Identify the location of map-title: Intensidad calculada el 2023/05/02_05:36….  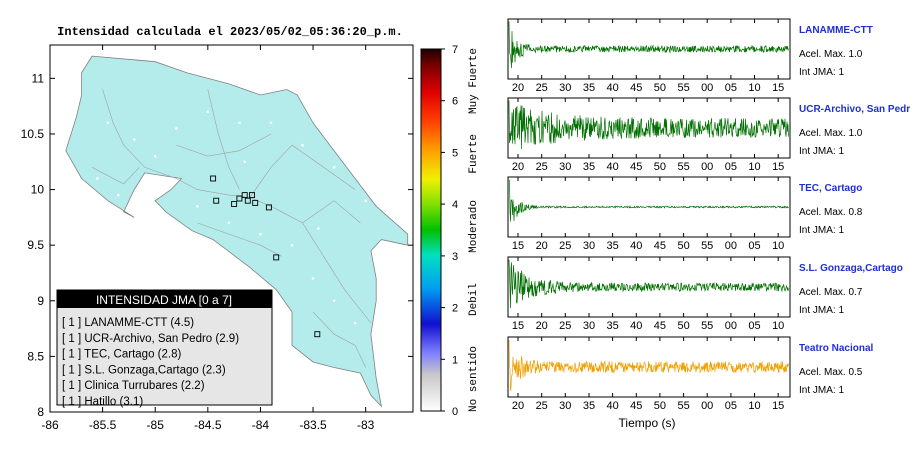
(230, 32).